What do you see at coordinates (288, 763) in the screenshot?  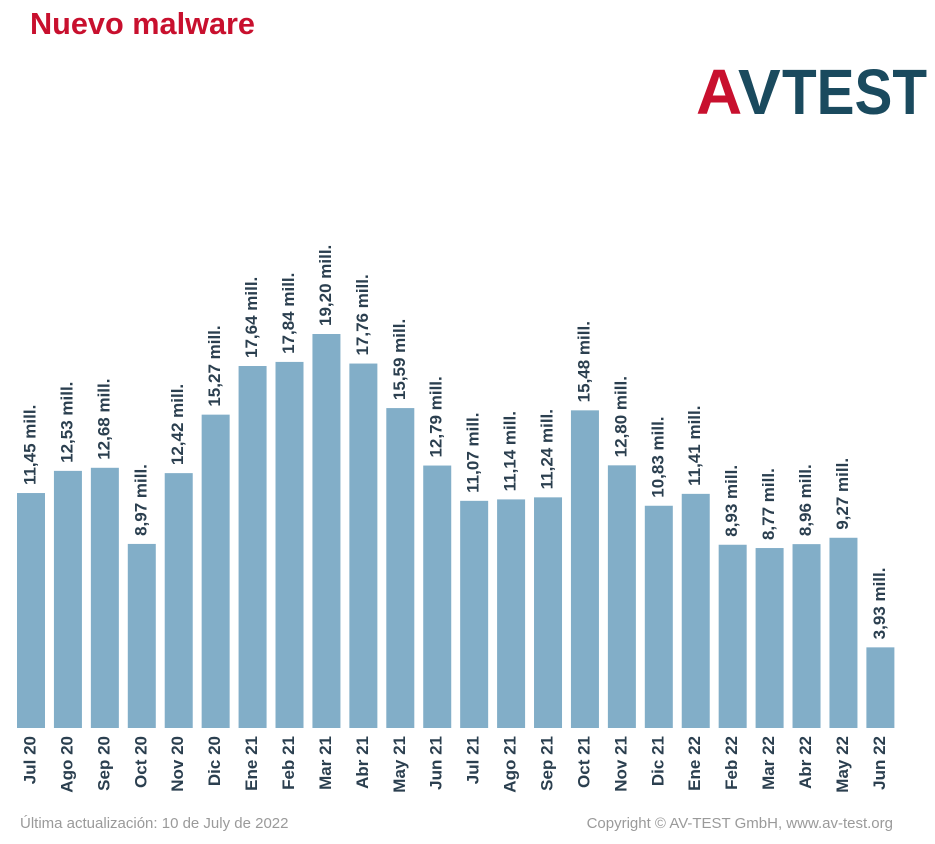 I see `x-tick-label: Feb 21` at bounding box center [288, 763].